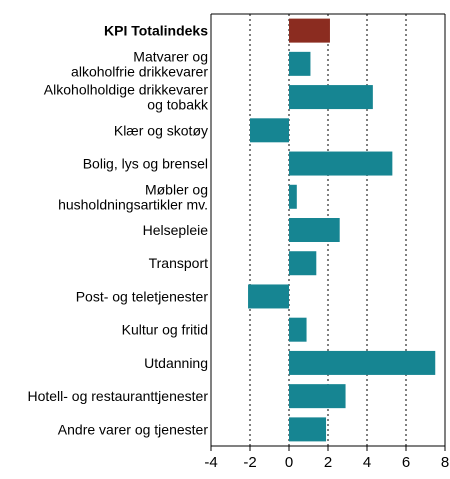  I want to click on category-label: Møbler og husholdningsartikler mv., so click(133, 196).